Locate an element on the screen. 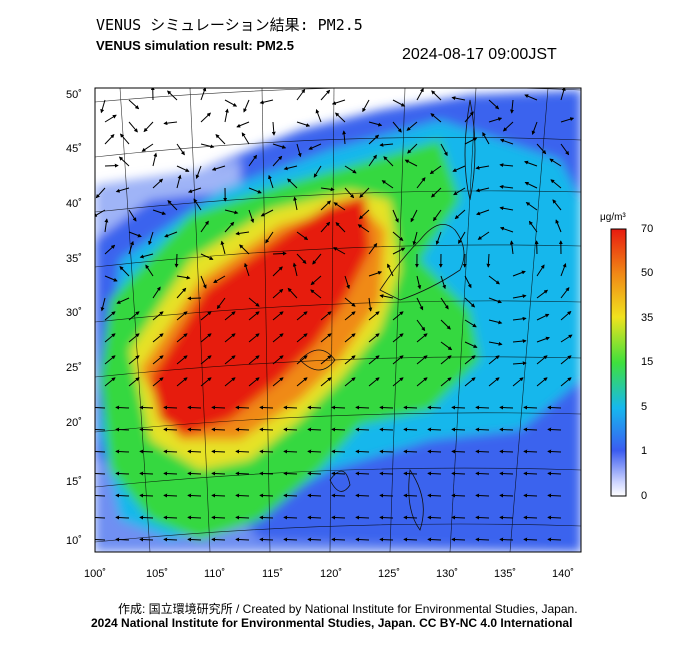 The width and height of the screenshot is (700, 649). lon-label: 115˚ is located at coordinates (272, 574).